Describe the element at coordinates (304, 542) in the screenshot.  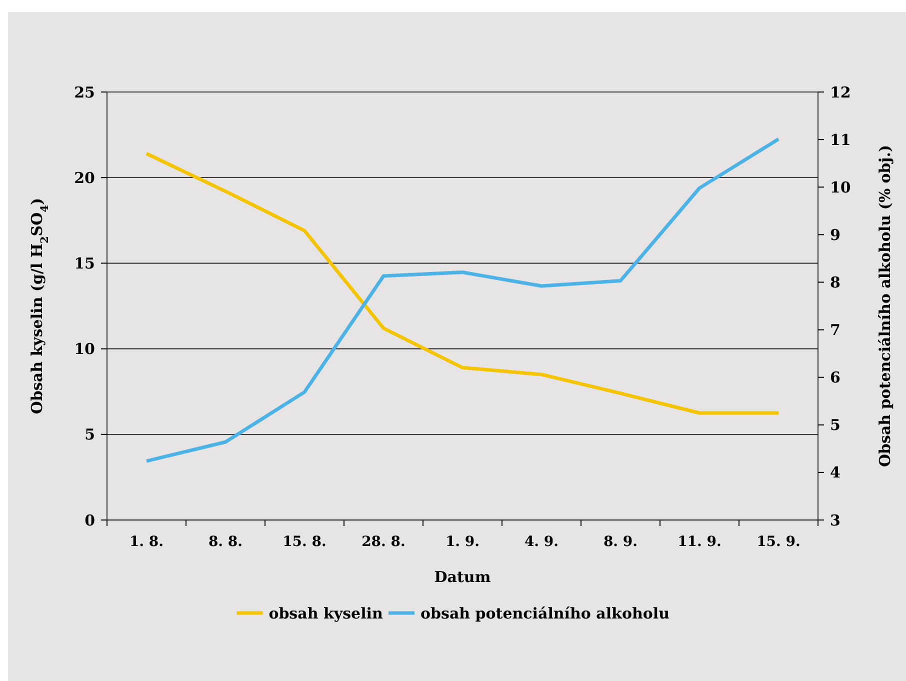
I see `x-tick-label: 15. 8.` at that location.